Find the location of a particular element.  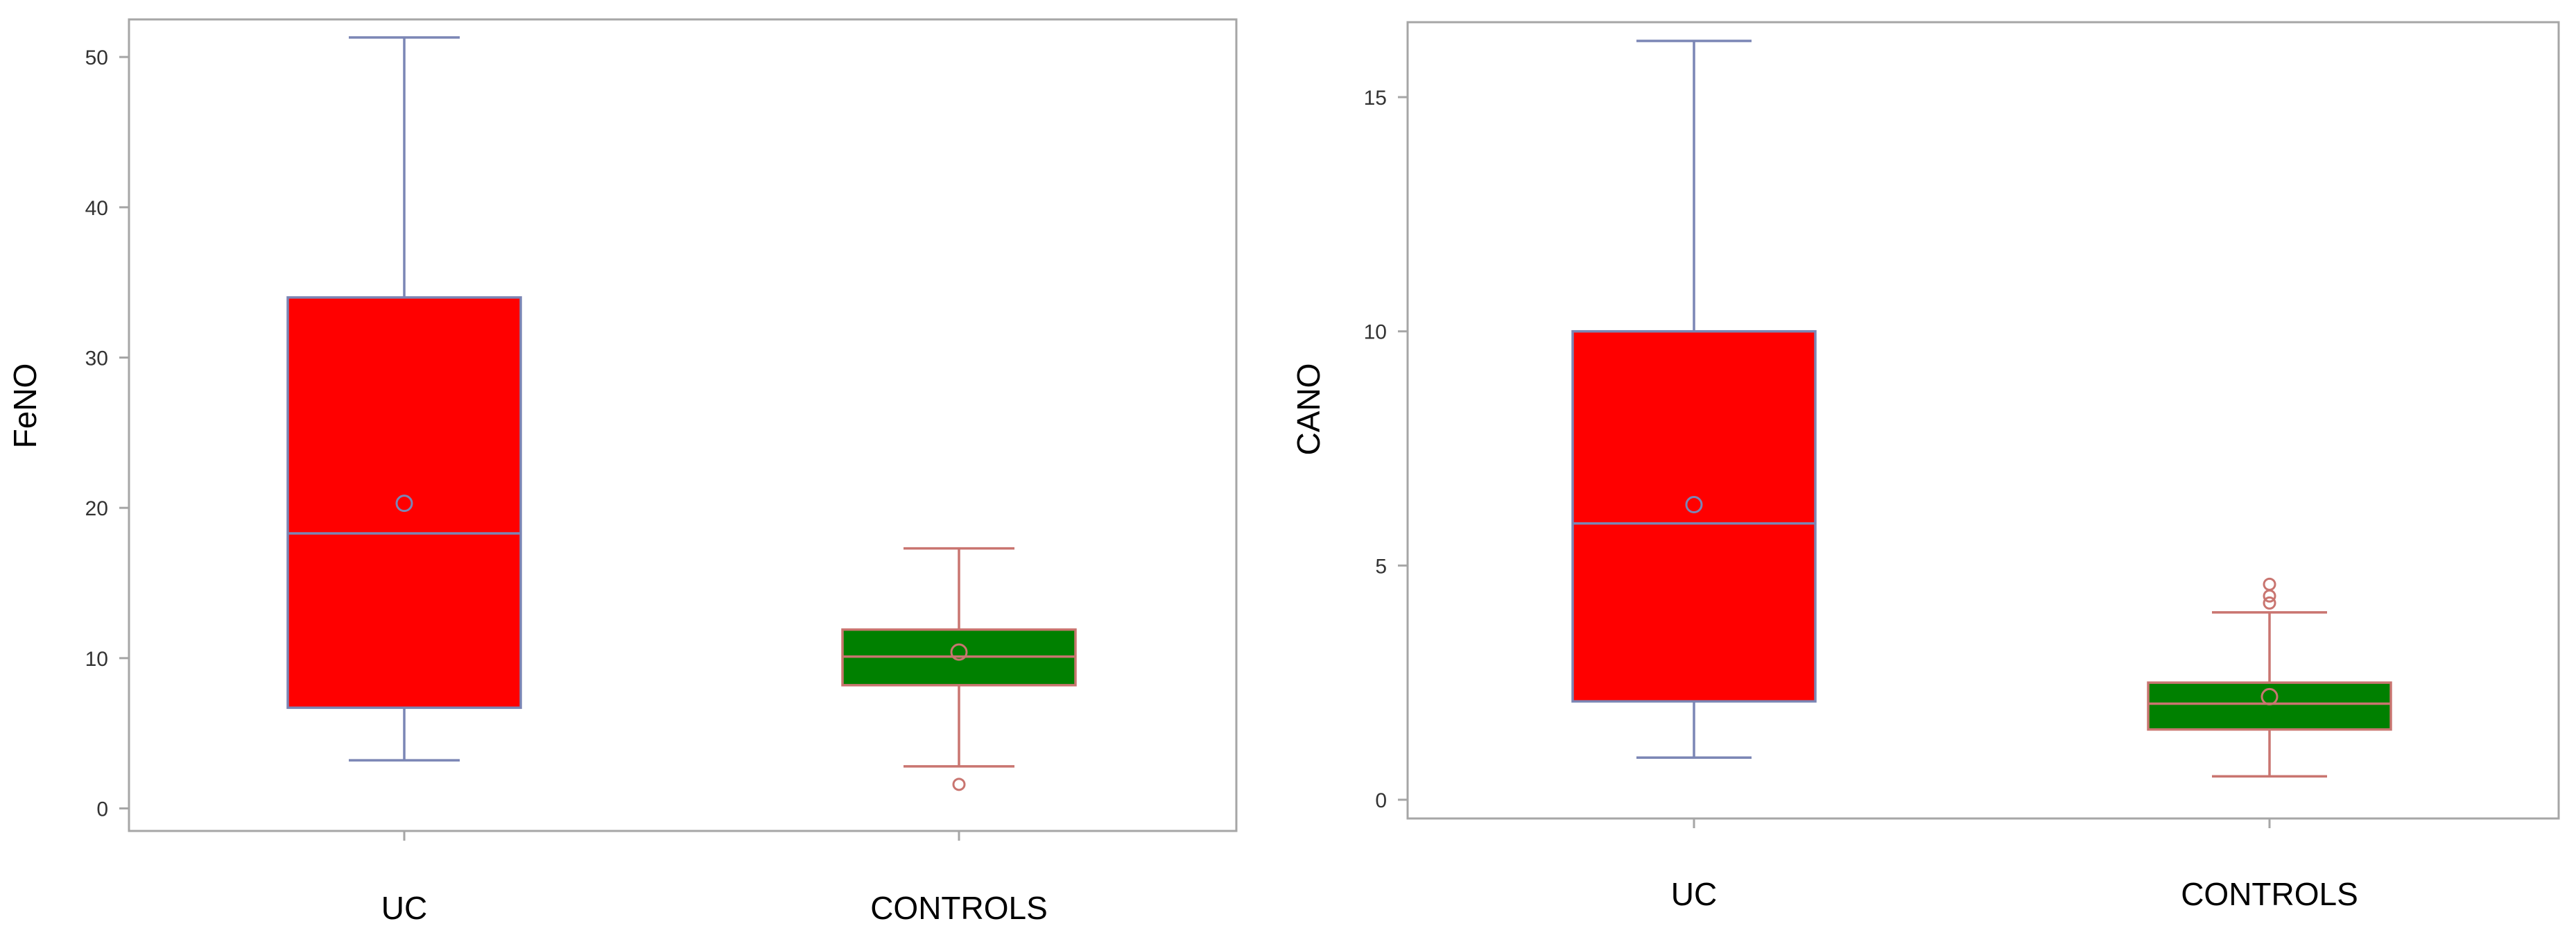

y-tick-label: 20 is located at coordinates (96, 509).